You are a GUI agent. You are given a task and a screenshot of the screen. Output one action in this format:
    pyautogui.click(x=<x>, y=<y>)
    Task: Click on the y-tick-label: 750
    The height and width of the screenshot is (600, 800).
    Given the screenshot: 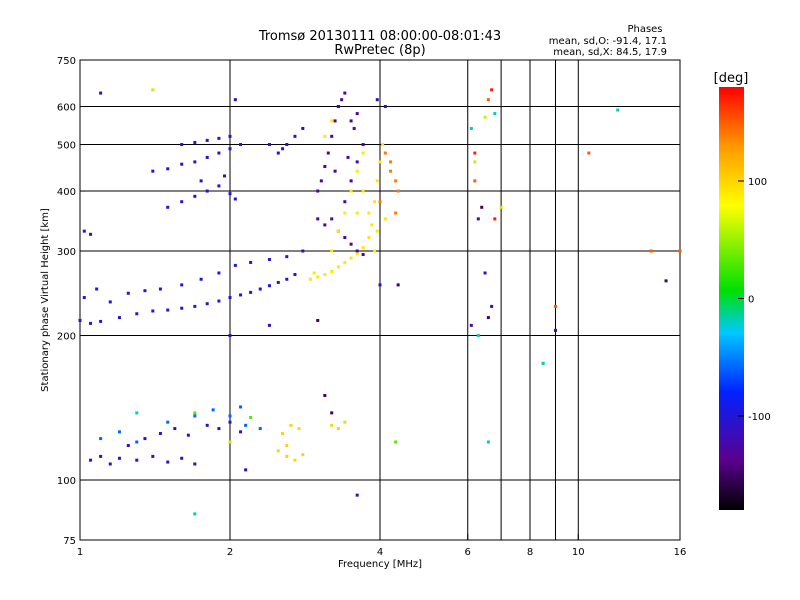 What is the action you would take?
    pyautogui.click(x=66, y=61)
    